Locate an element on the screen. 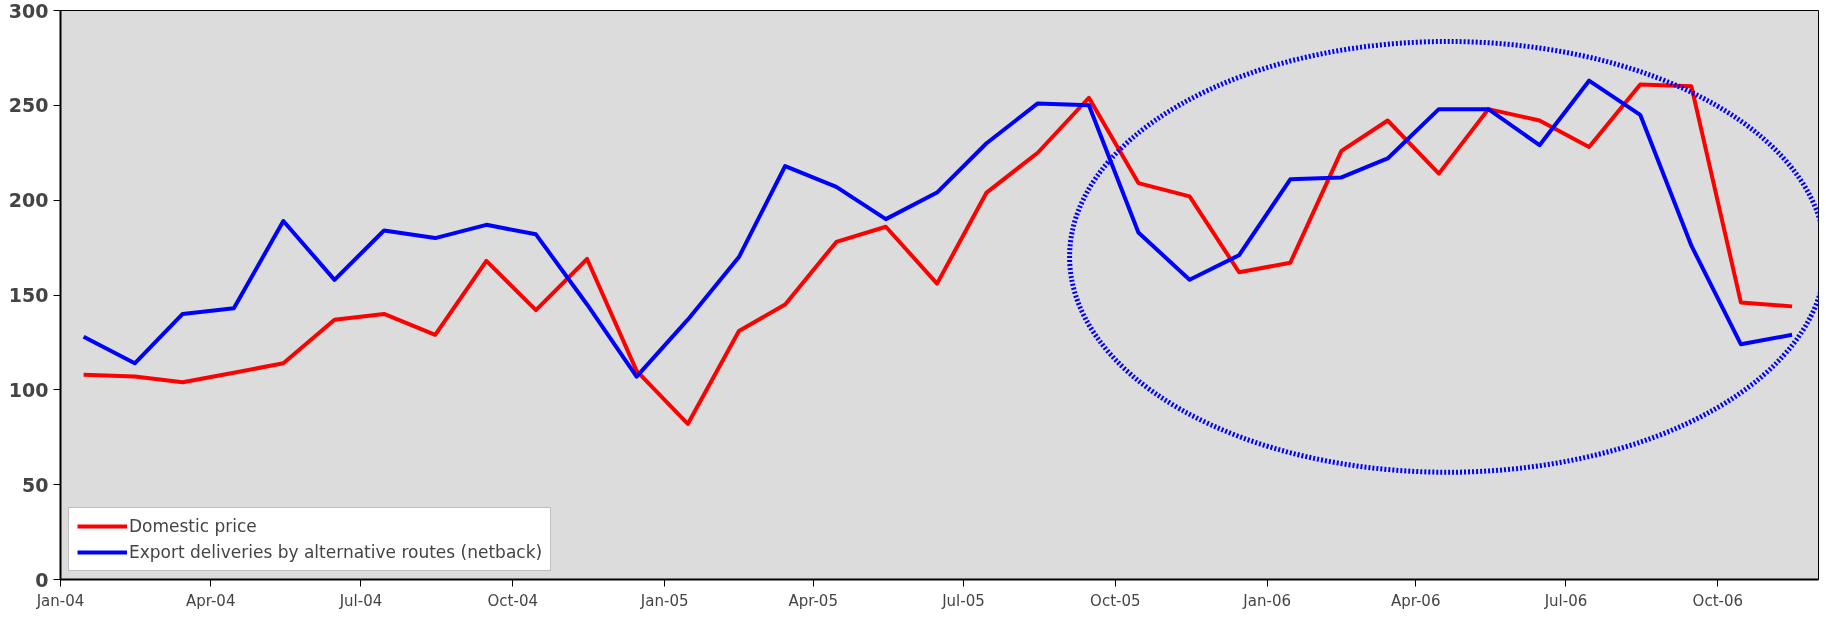  x-tick-label: Jul-06 is located at coordinates (1565, 600).